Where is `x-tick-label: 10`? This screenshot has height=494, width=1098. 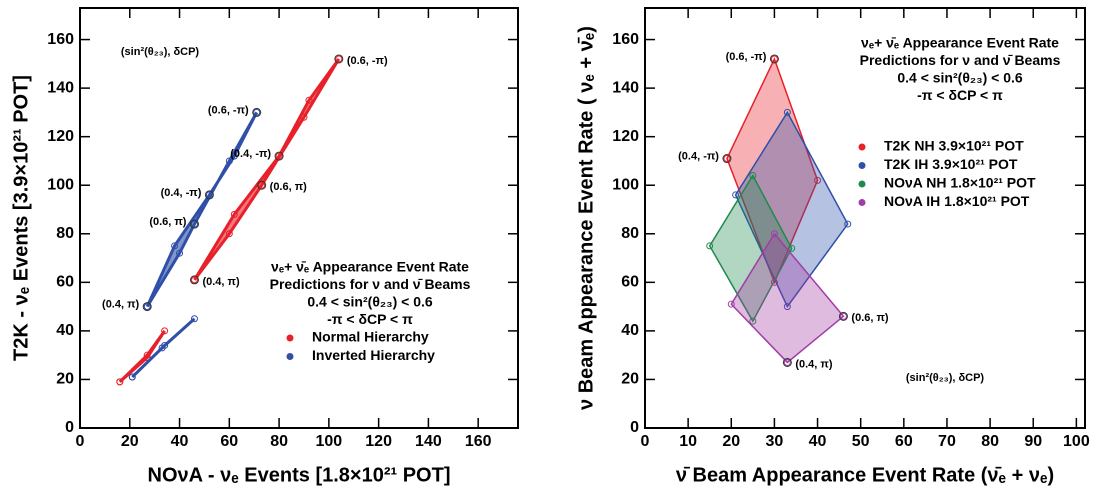 x-tick-label: 10 is located at coordinates (688, 441).